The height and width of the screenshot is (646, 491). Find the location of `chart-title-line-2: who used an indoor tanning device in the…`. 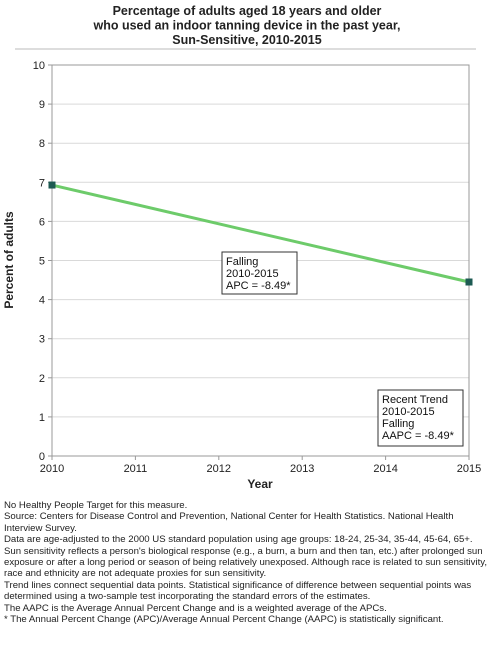

chart-title-line-2: who used an indoor tanning device in the… is located at coordinates (246, 26).